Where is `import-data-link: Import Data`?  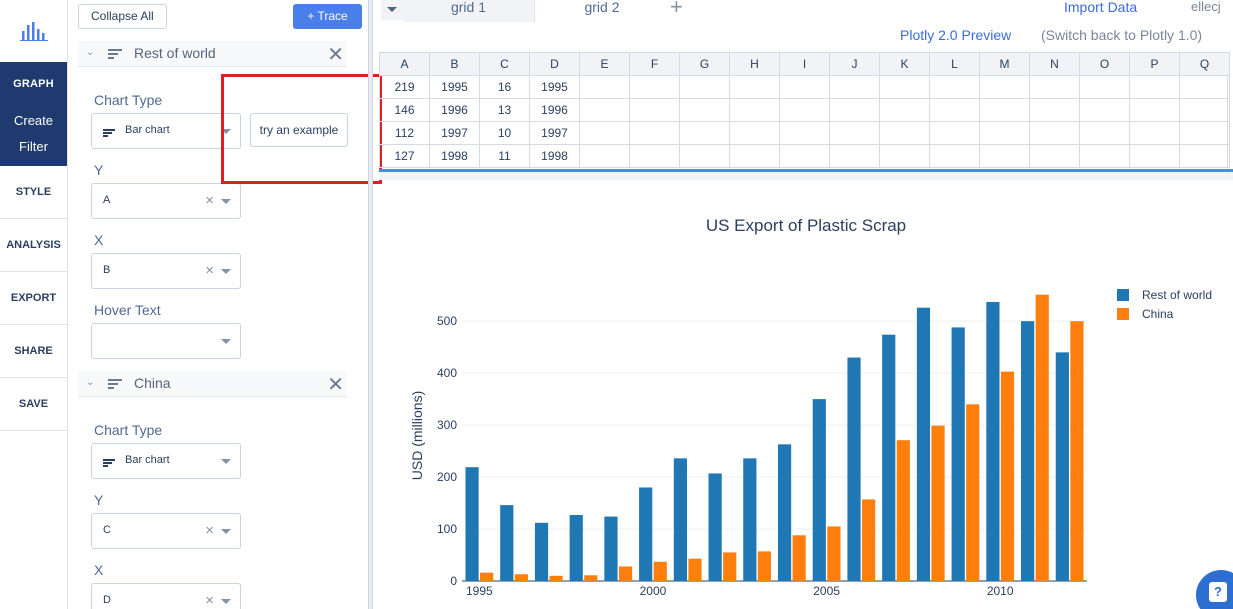 import-data-link: Import Data is located at coordinates (1101, 7).